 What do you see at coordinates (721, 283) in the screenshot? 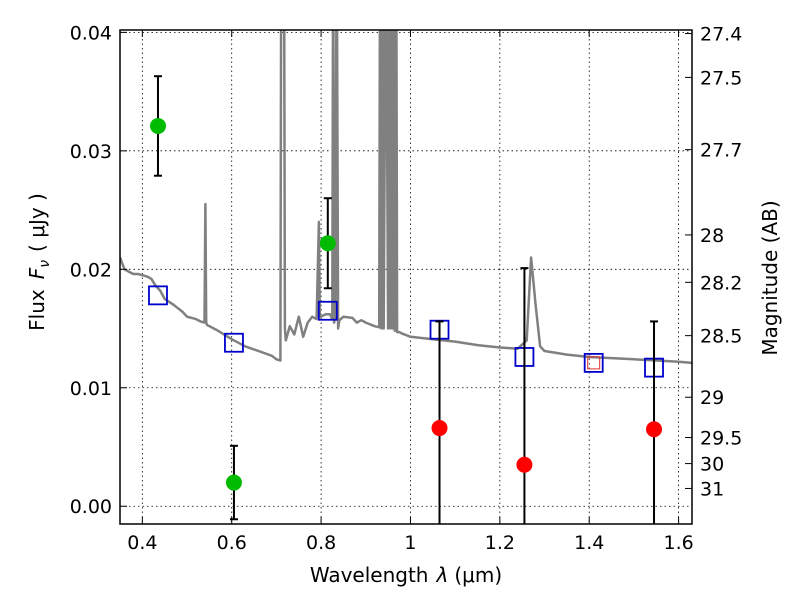
I see `y2-tick-label: 28.2` at bounding box center [721, 283].